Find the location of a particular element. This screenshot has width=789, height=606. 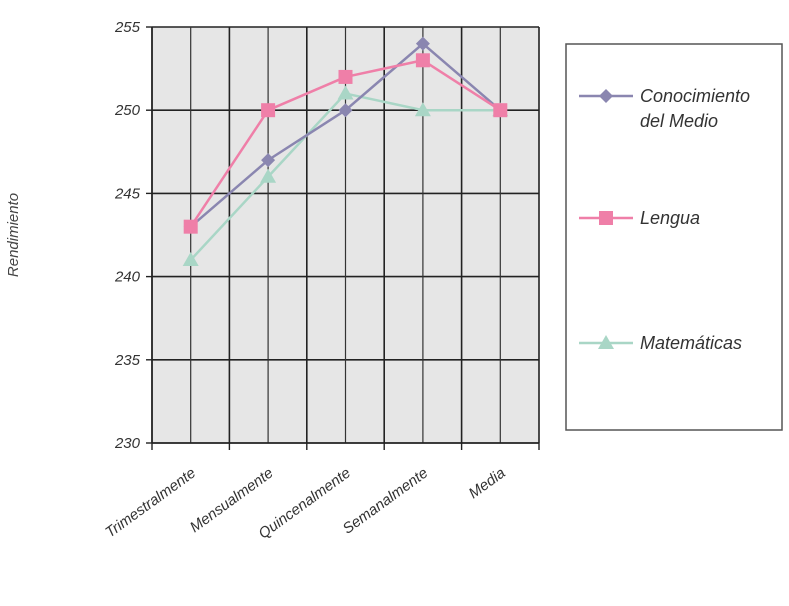

x-tick-label: Trimestralmente is located at coordinates (150, 502).